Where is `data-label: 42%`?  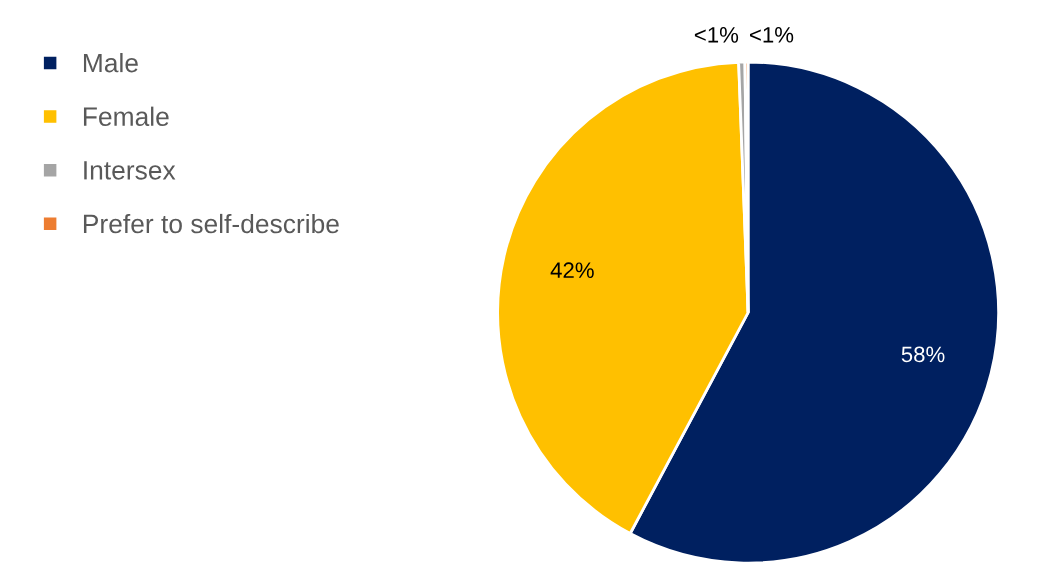 data-label: 42% is located at coordinates (572, 270).